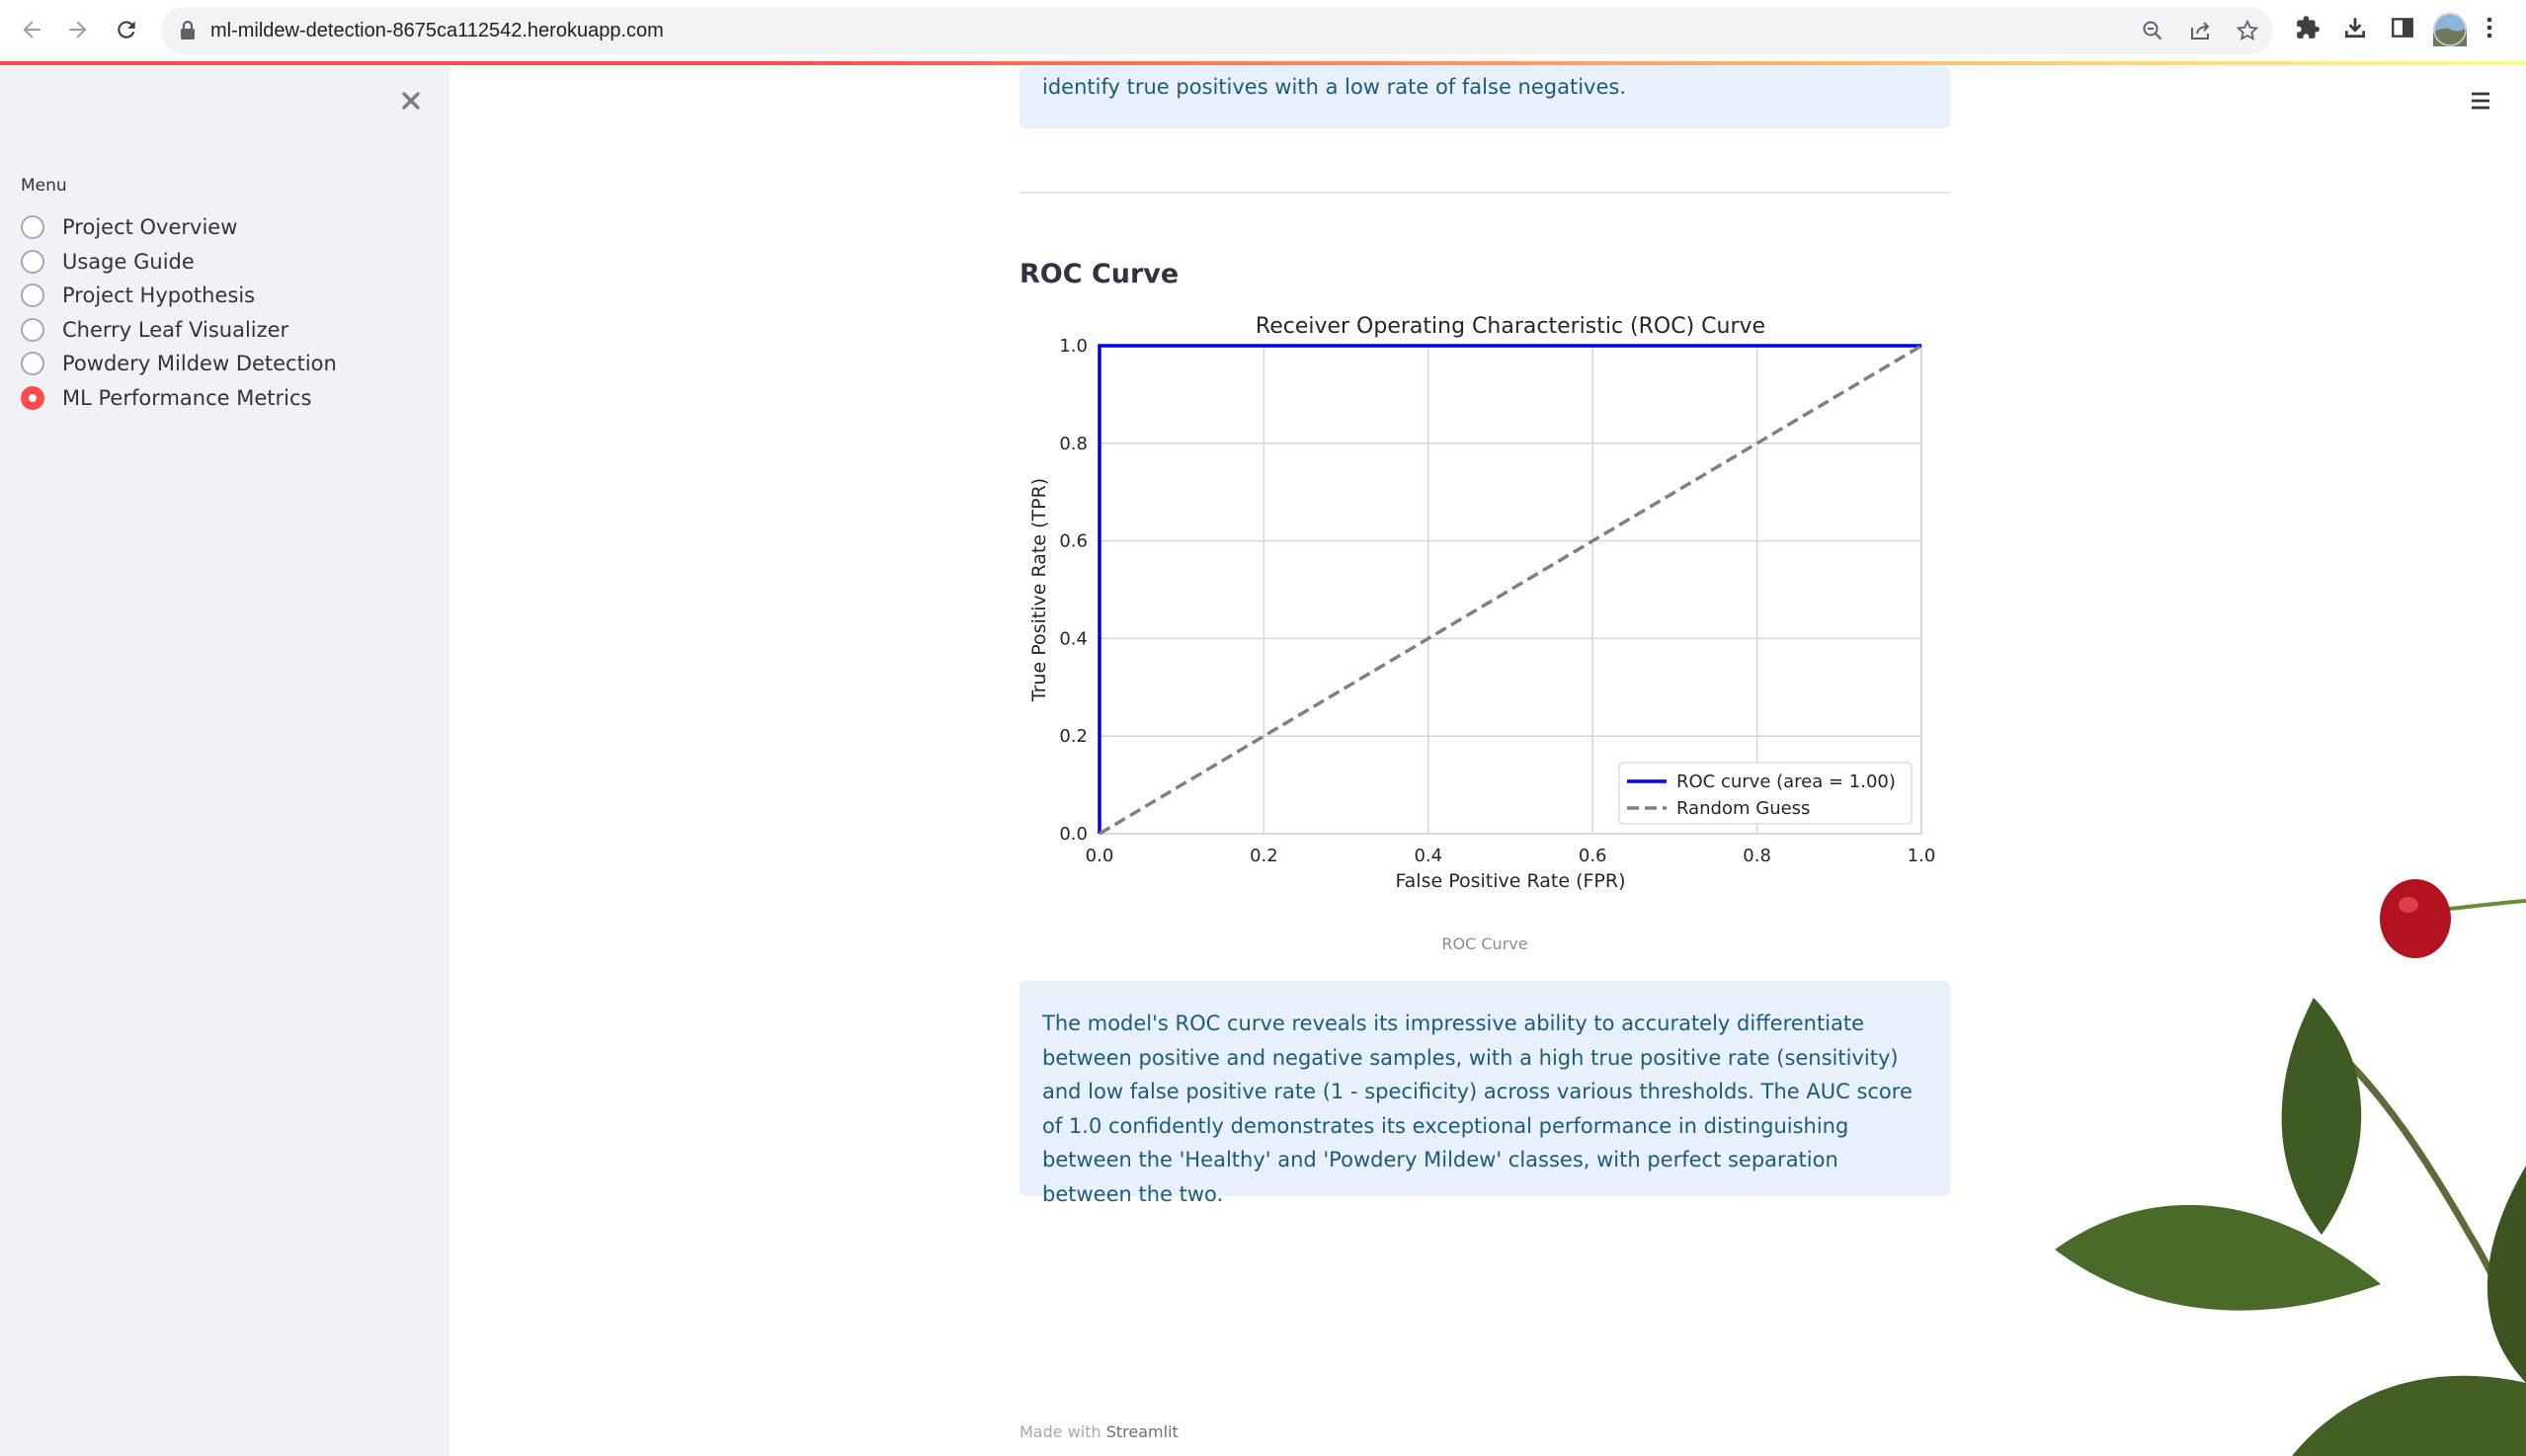 The height and width of the screenshot is (1456, 2526). I want to click on y-axis-label: True Positive Rate (TPR), so click(1039, 590).